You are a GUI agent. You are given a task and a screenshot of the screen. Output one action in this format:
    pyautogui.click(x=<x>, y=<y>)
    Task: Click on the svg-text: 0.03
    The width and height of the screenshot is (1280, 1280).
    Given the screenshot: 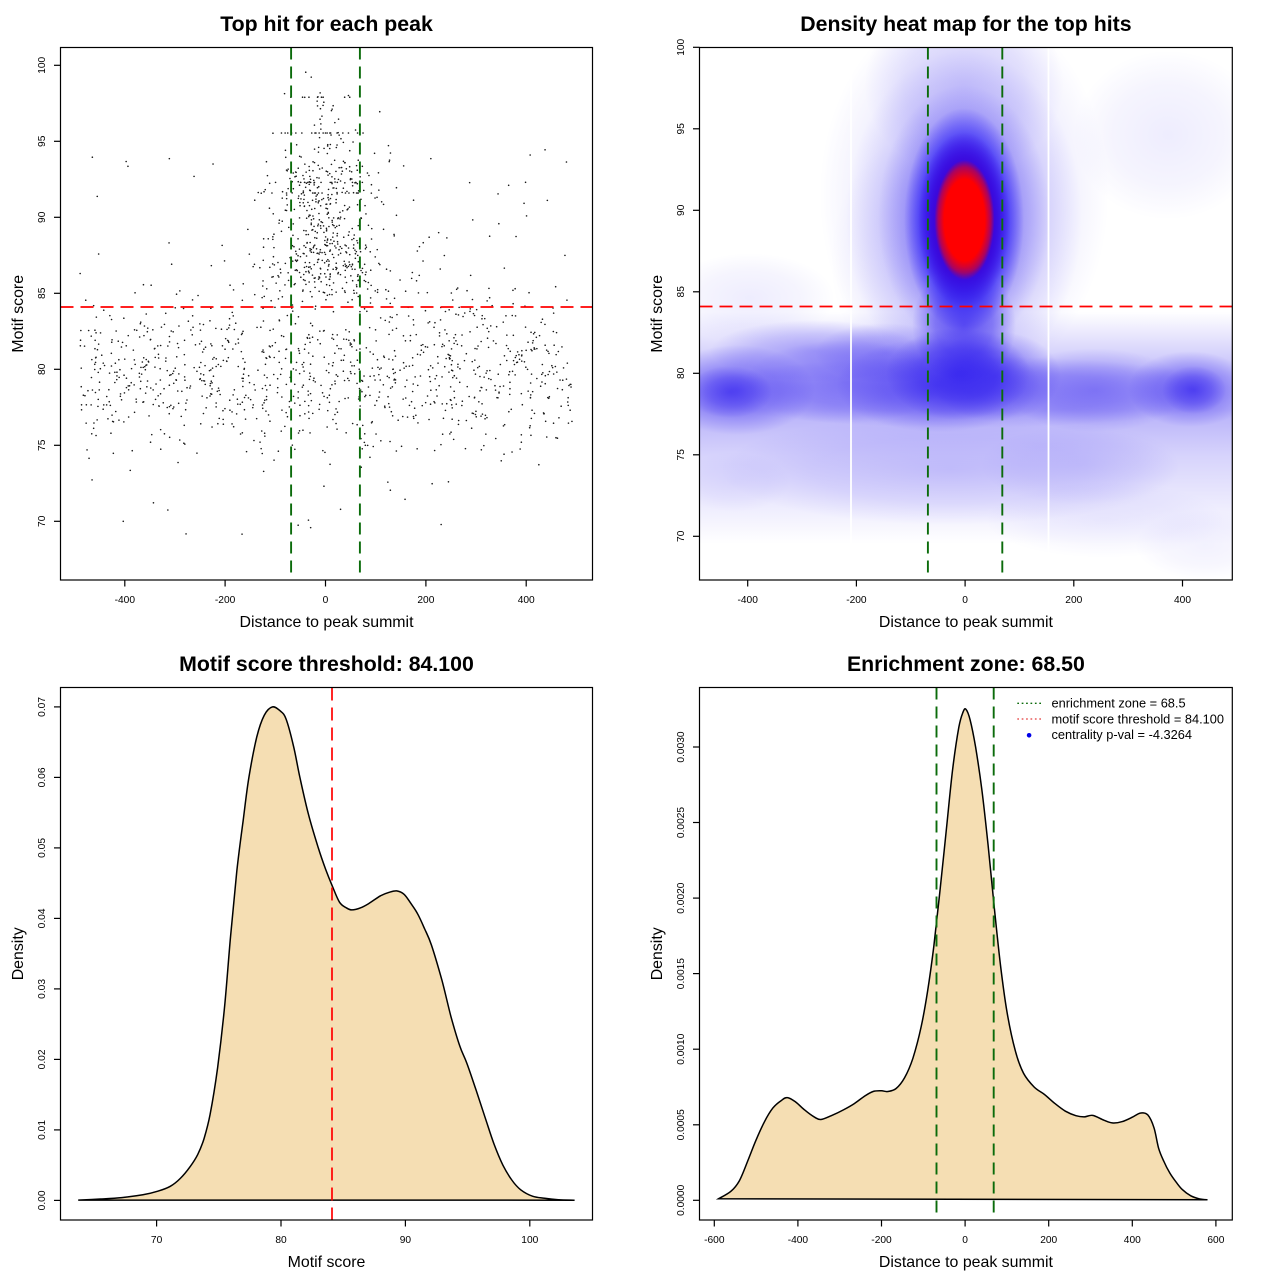 What is the action you would take?
    pyautogui.click(x=42, y=989)
    